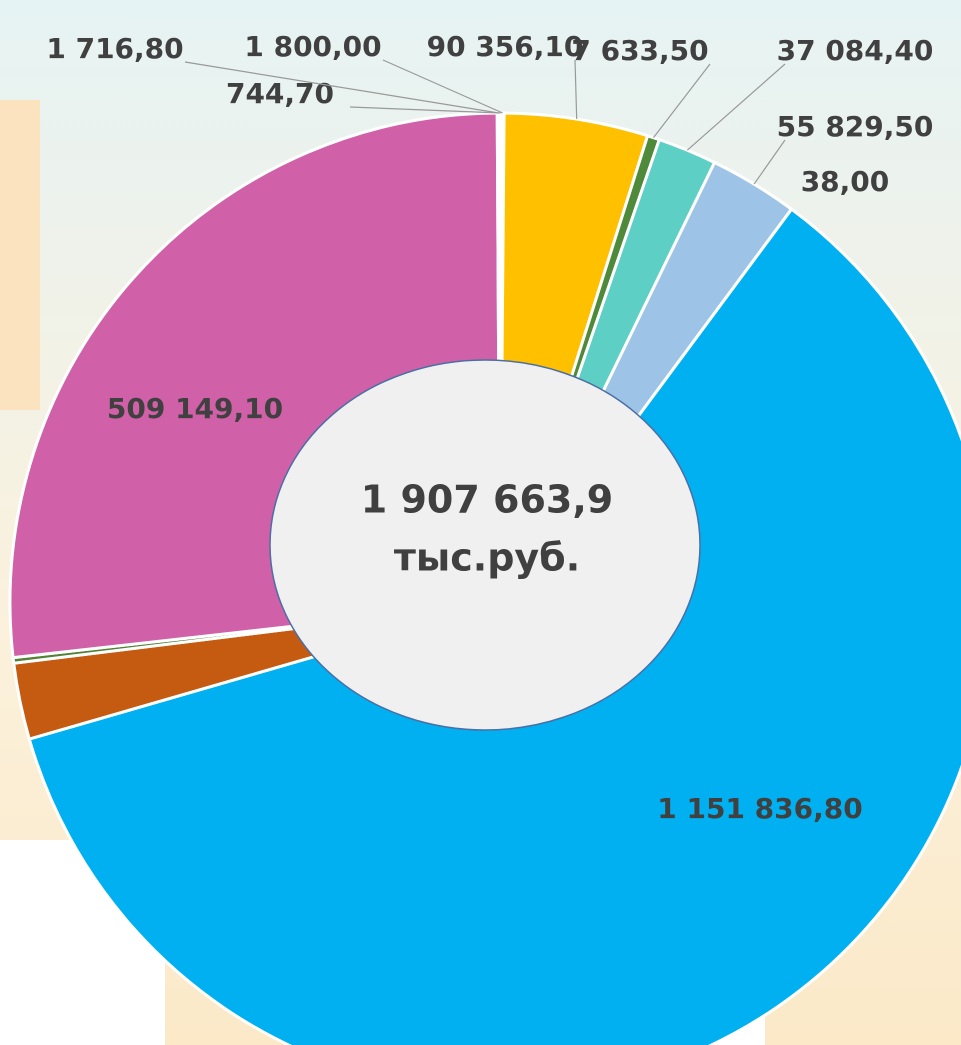  Describe the element at coordinates (312, 46) in the screenshot. I see `data-label: 1 800,00` at that location.